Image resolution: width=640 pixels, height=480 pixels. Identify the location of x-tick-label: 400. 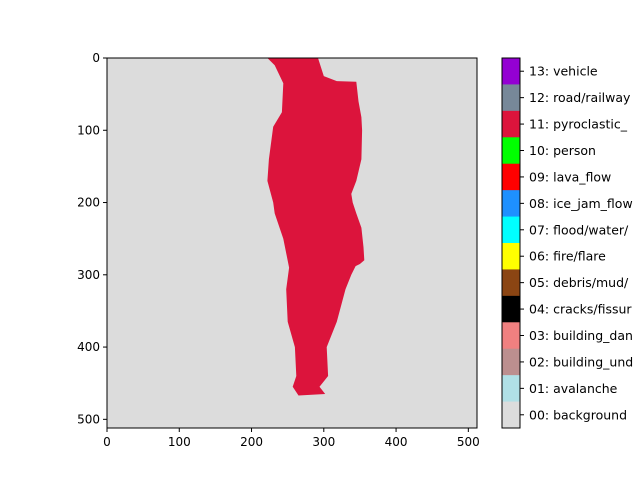
(396, 442).